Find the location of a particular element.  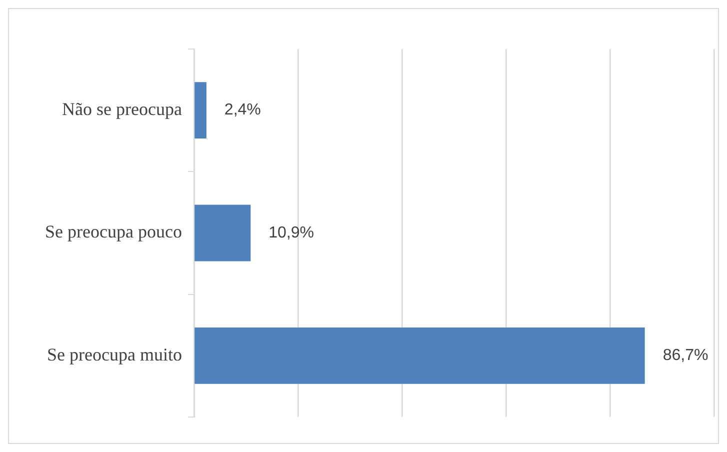

y-tick-label: Se preocupa muito is located at coordinates (114, 354).